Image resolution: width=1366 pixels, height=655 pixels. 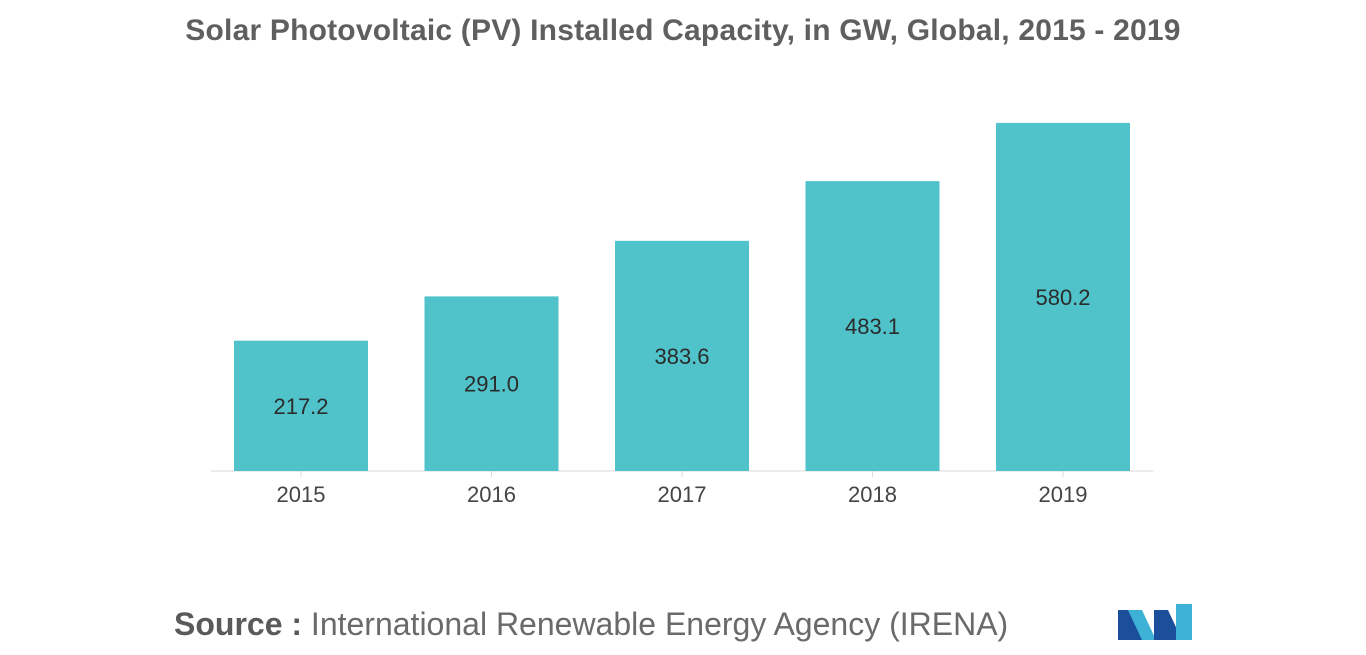 What do you see at coordinates (1155, 622) in the screenshot?
I see `brand-logo-icon` at bounding box center [1155, 622].